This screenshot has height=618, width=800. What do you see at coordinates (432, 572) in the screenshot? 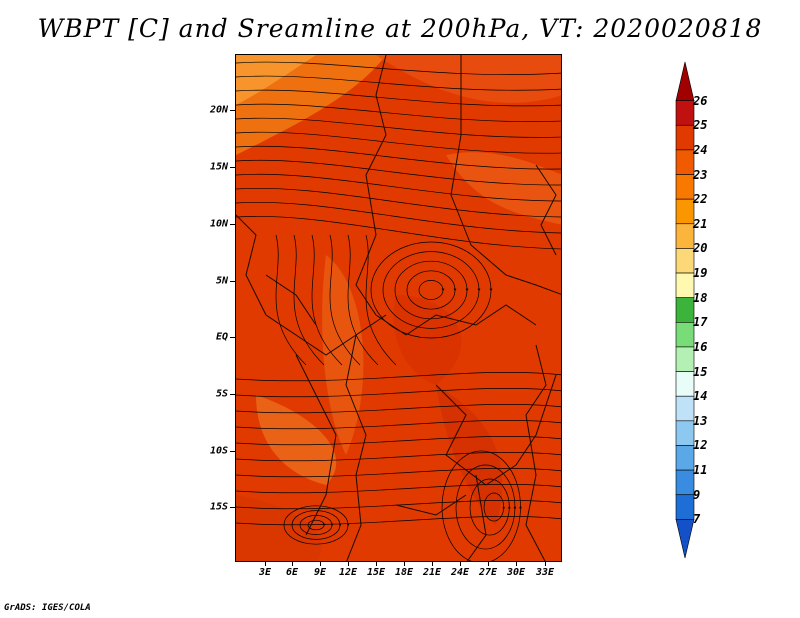
I see `lon-tick-label: 21E` at bounding box center [432, 572].